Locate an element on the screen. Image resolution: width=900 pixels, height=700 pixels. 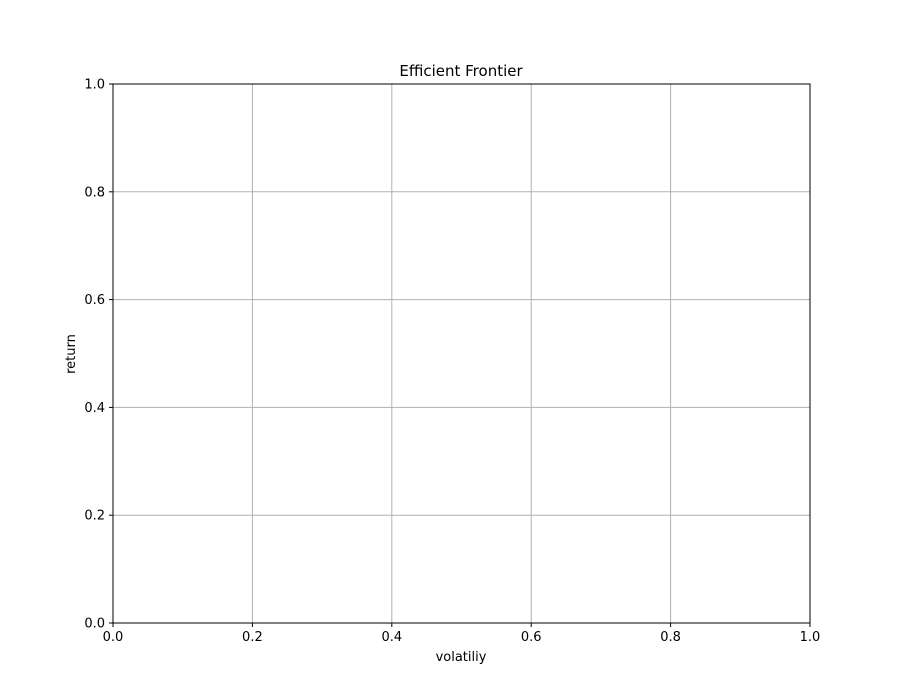
y-tick-label: 0.2 is located at coordinates (94, 516).